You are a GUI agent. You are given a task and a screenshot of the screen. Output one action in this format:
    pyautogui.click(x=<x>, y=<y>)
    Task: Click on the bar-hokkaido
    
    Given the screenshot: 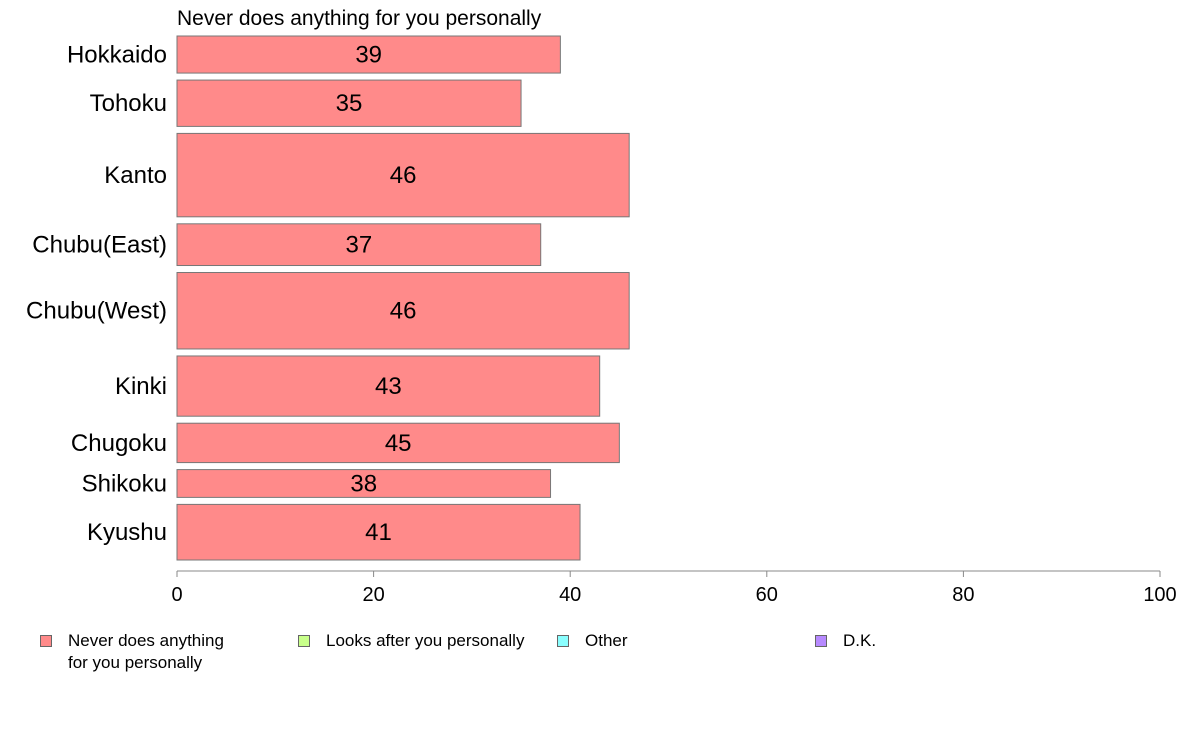 What is the action you would take?
    pyautogui.click(x=368, y=54)
    